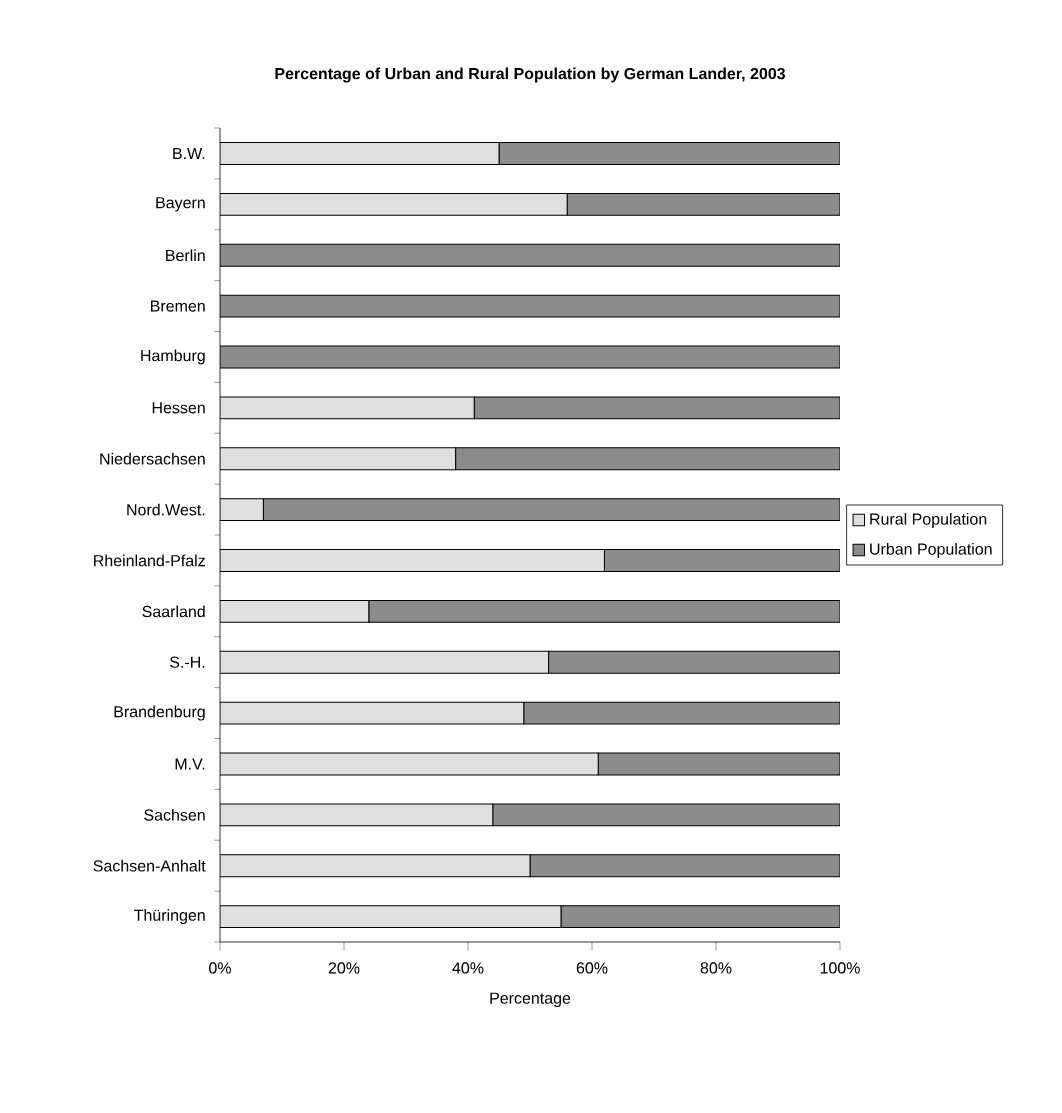 The width and height of the screenshot is (1062, 1113). Describe the element at coordinates (468, 968) in the screenshot. I see `x-tick-label: 40%` at that location.